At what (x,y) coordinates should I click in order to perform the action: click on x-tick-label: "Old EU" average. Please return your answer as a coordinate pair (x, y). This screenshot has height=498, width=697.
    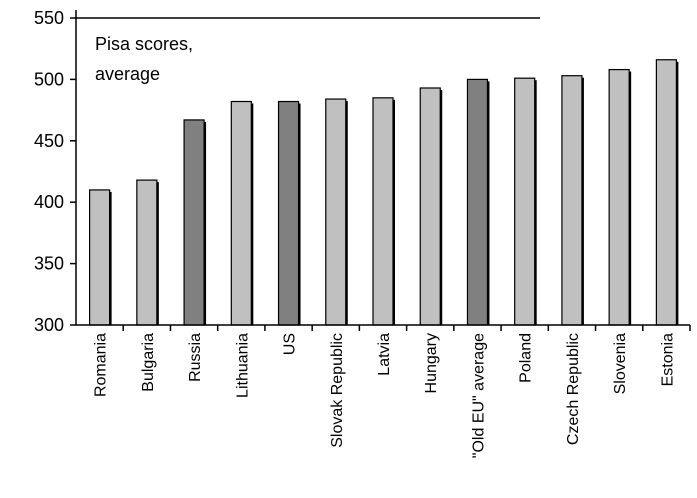
    Looking at the image, I should click on (478, 395).